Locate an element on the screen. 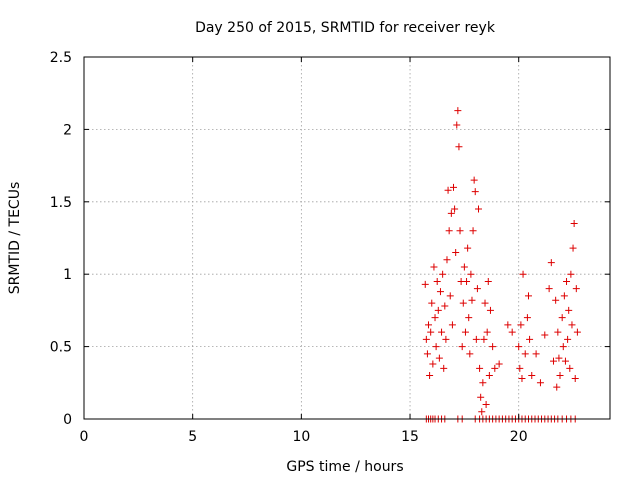  y-tick-label: 0 is located at coordinates (67, 420).